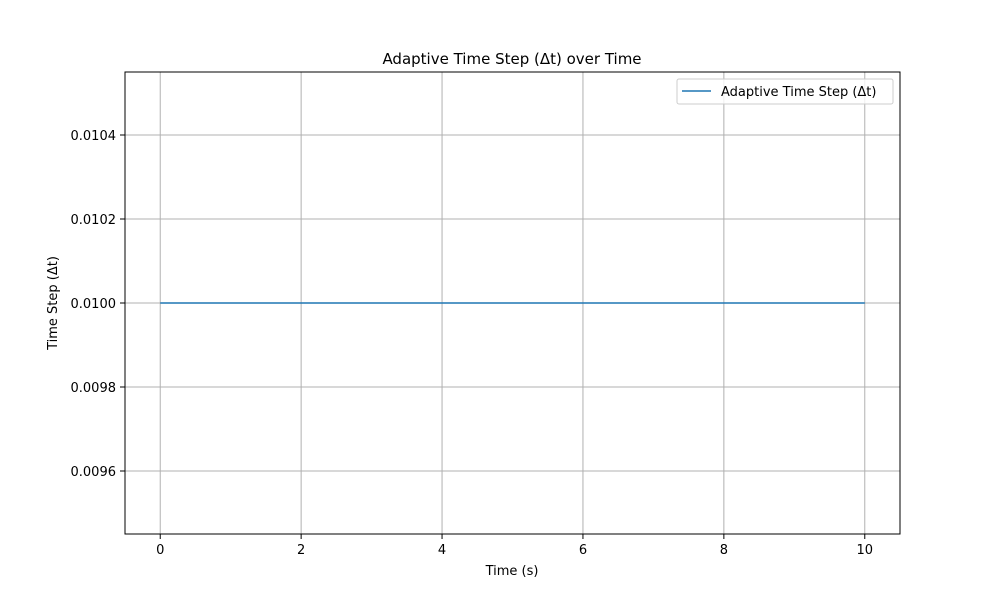  I want to click on y-tick-label: 0.0104, so click(94, 136).